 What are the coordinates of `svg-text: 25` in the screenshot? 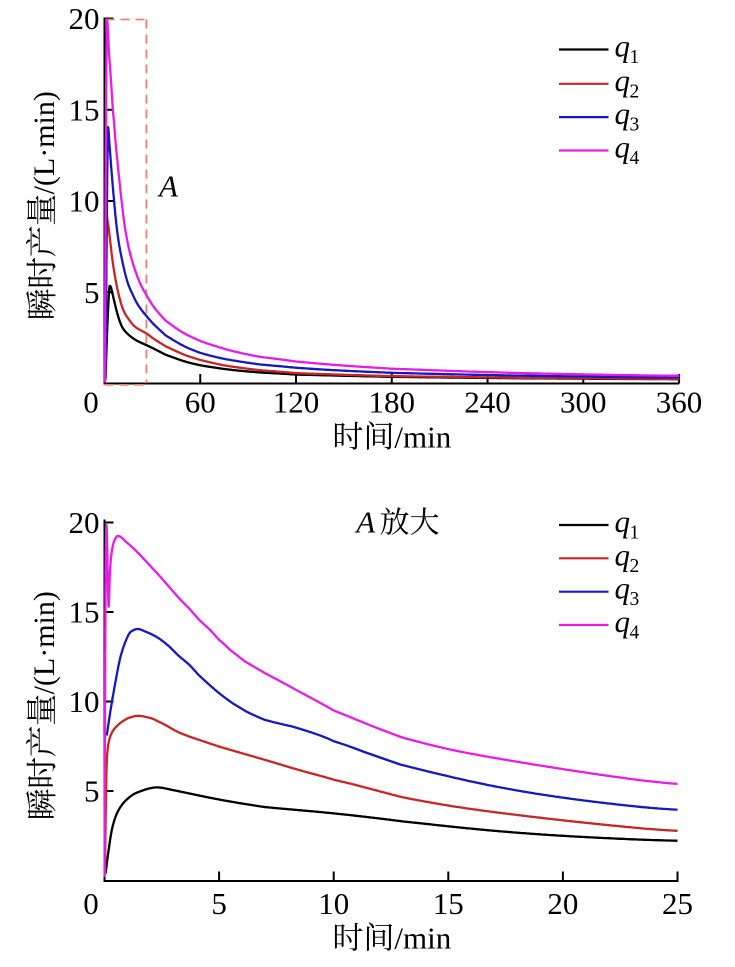 It's located at (677, 903).